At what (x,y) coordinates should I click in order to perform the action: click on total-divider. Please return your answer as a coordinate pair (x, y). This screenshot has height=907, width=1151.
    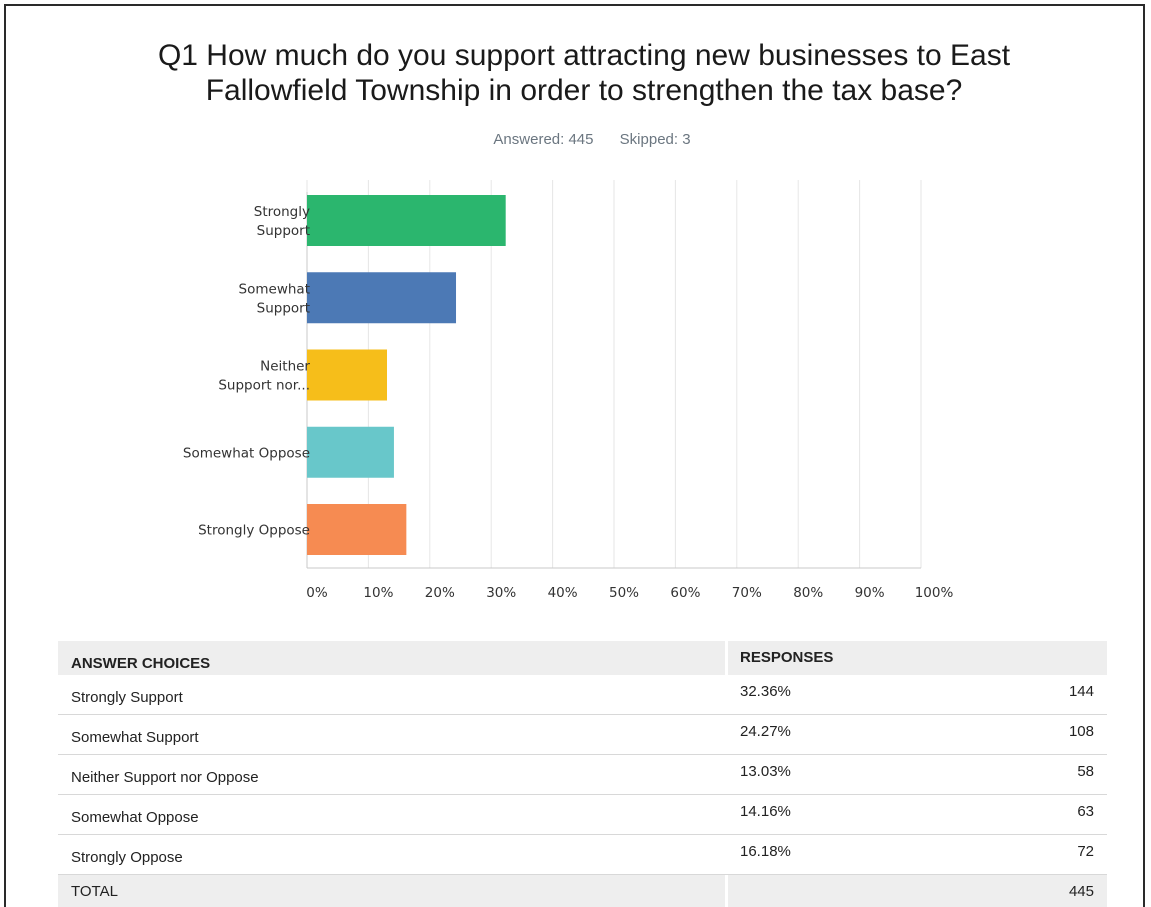
    Looking at the image, I should click on (726, 891).